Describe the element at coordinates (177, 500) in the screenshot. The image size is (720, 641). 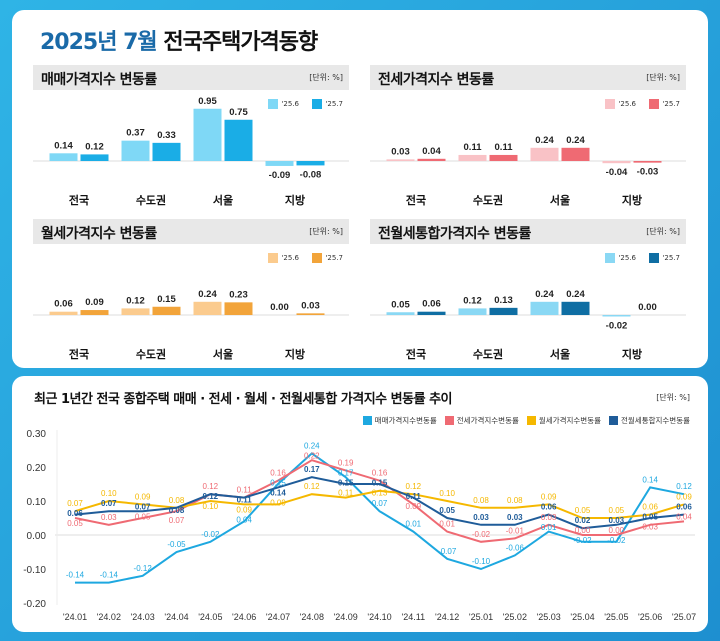
I see `point-label: 0.08` at that location.